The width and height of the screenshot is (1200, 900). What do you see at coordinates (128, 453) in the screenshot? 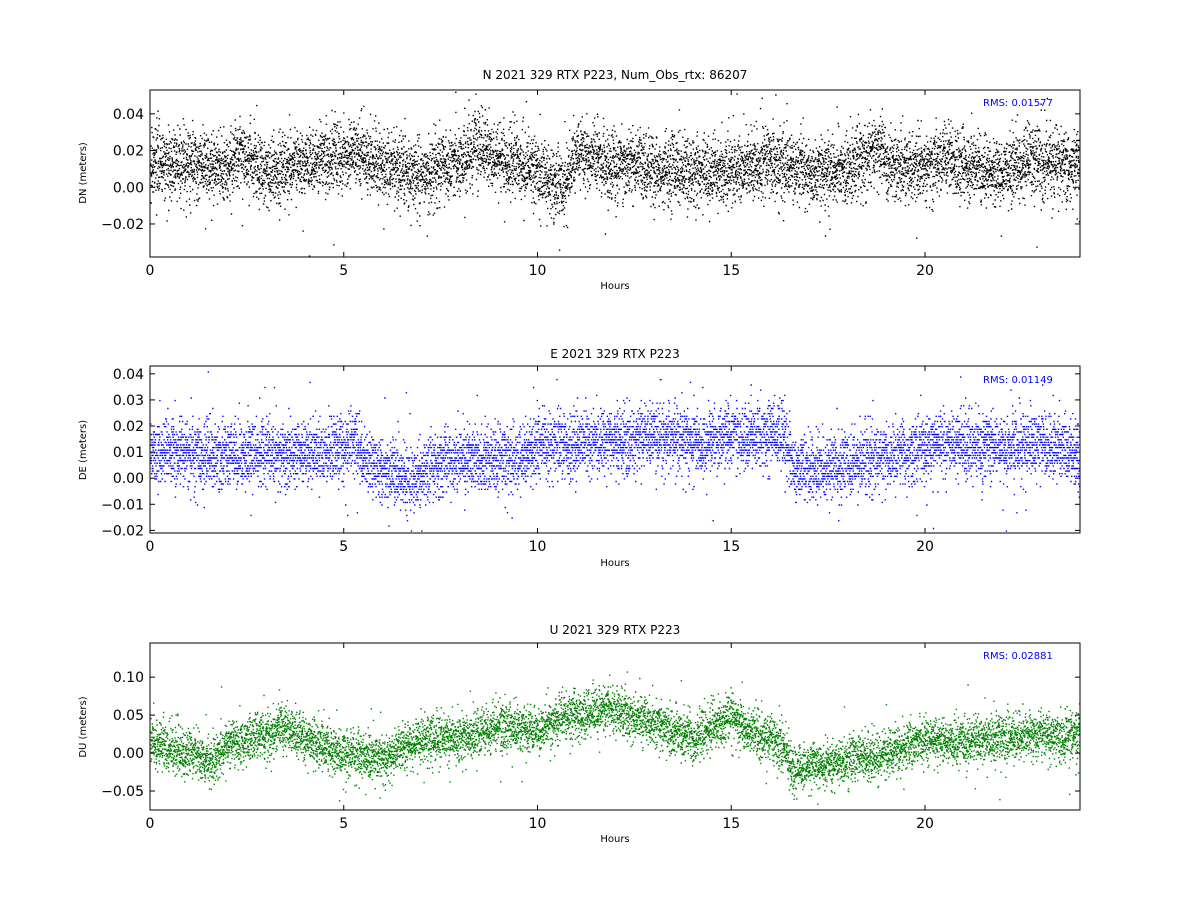
I see `y-tick-label: 0.01` at bounding box center [128, 453].